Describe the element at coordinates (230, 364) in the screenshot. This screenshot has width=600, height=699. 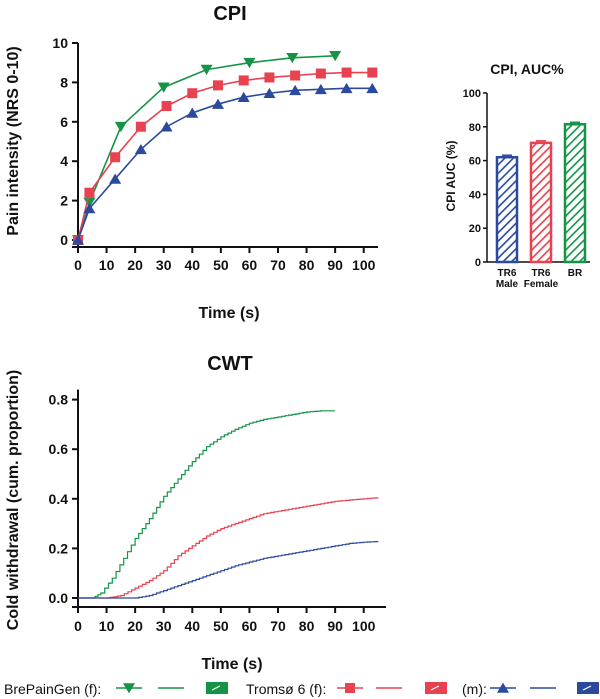
I see `cwt-title: CWT` at that location.